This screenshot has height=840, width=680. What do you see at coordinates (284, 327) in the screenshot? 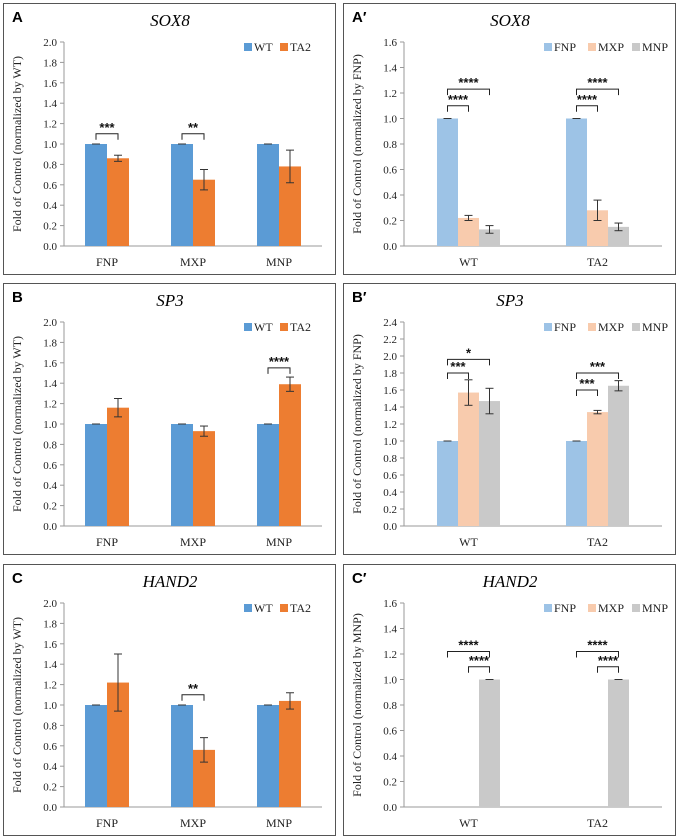
I see `legend-swatch-ta2` at bounding box center [284, 327].